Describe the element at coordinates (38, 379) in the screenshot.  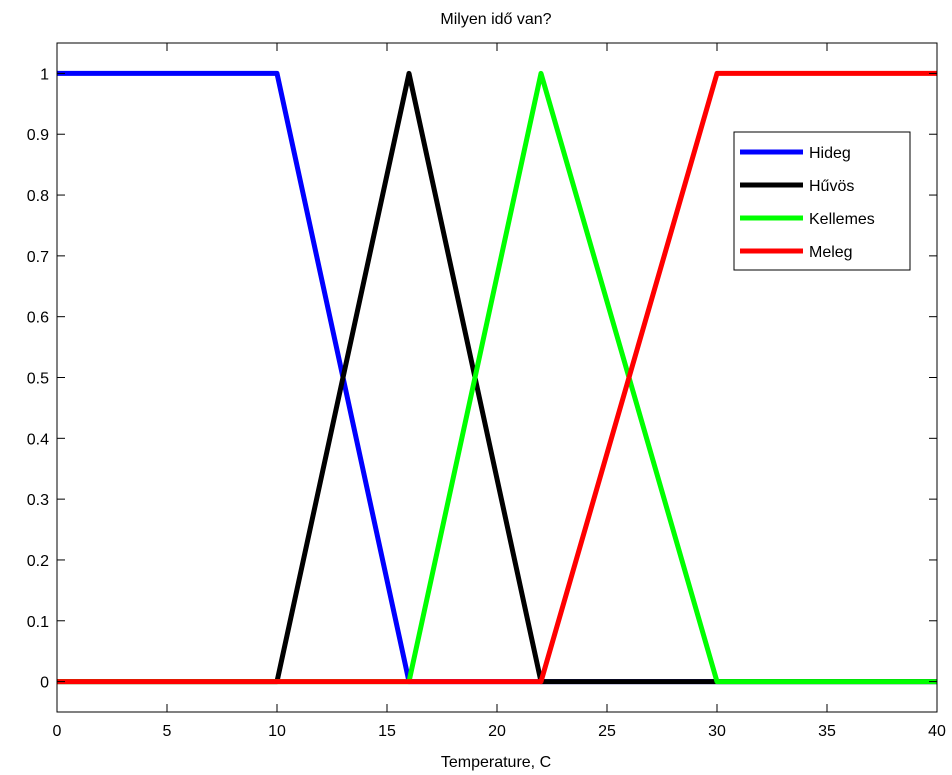
I see `y-tick-label: 0.5` at that location.